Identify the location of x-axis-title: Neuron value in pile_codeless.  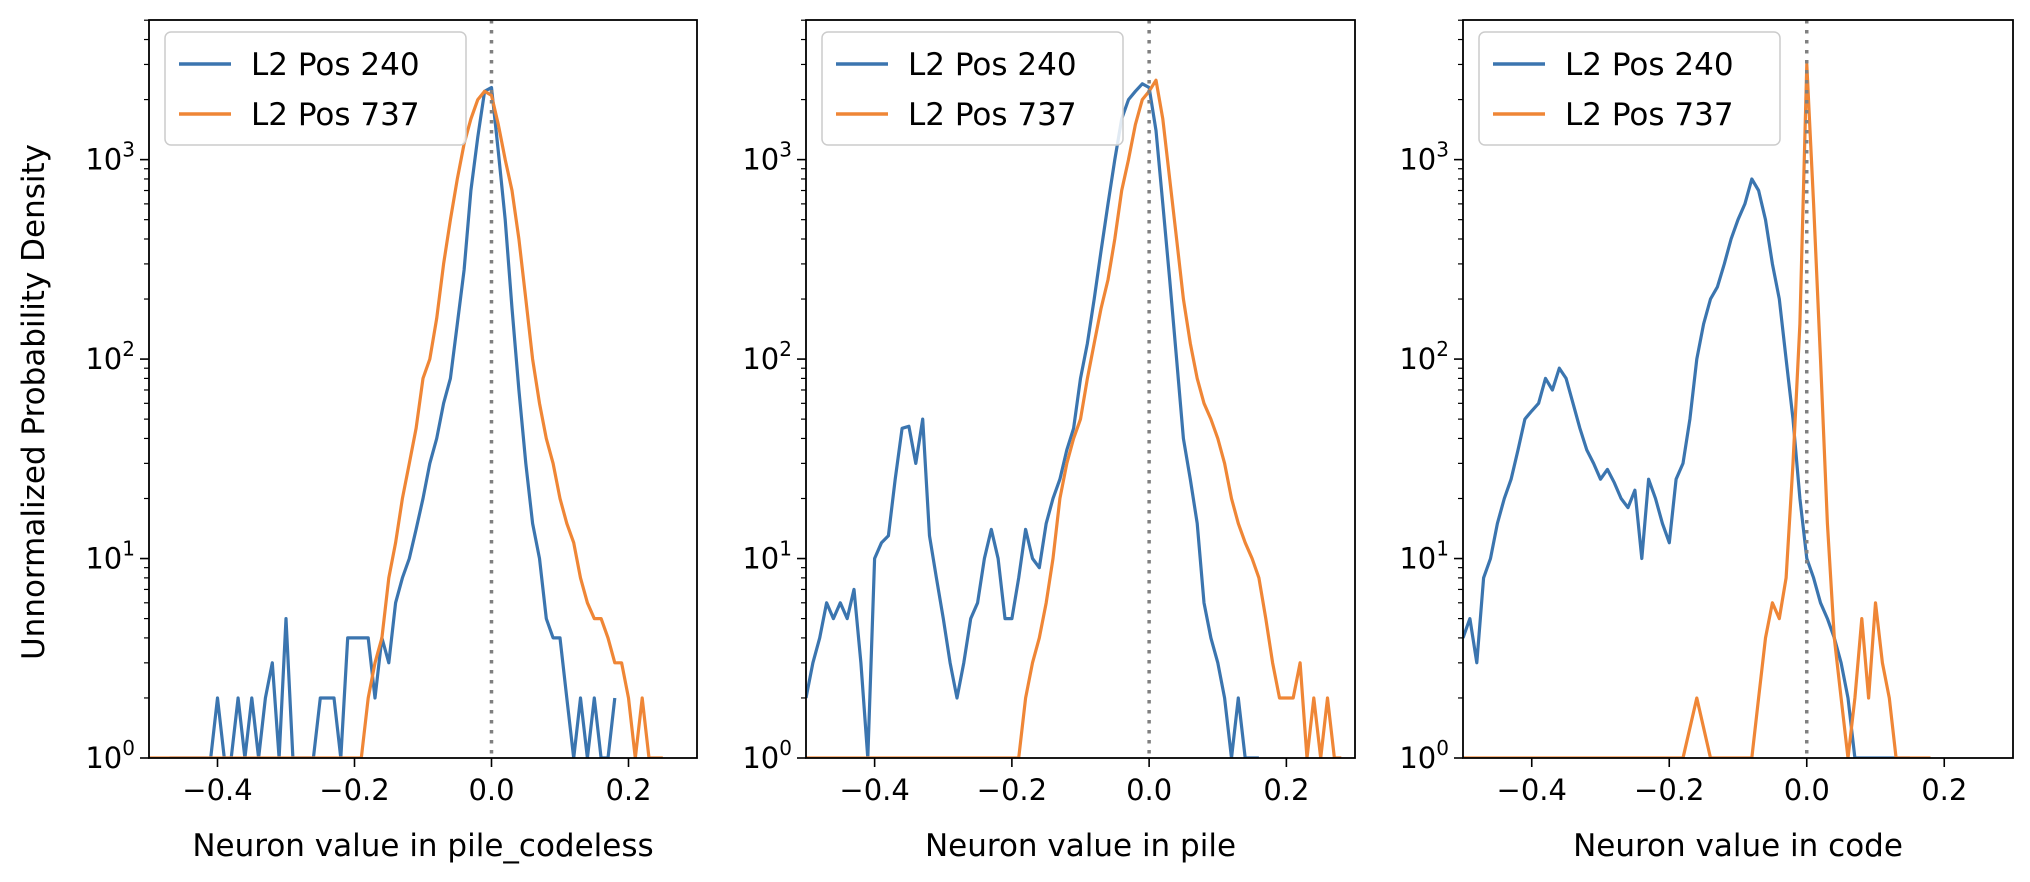
(422, 846).